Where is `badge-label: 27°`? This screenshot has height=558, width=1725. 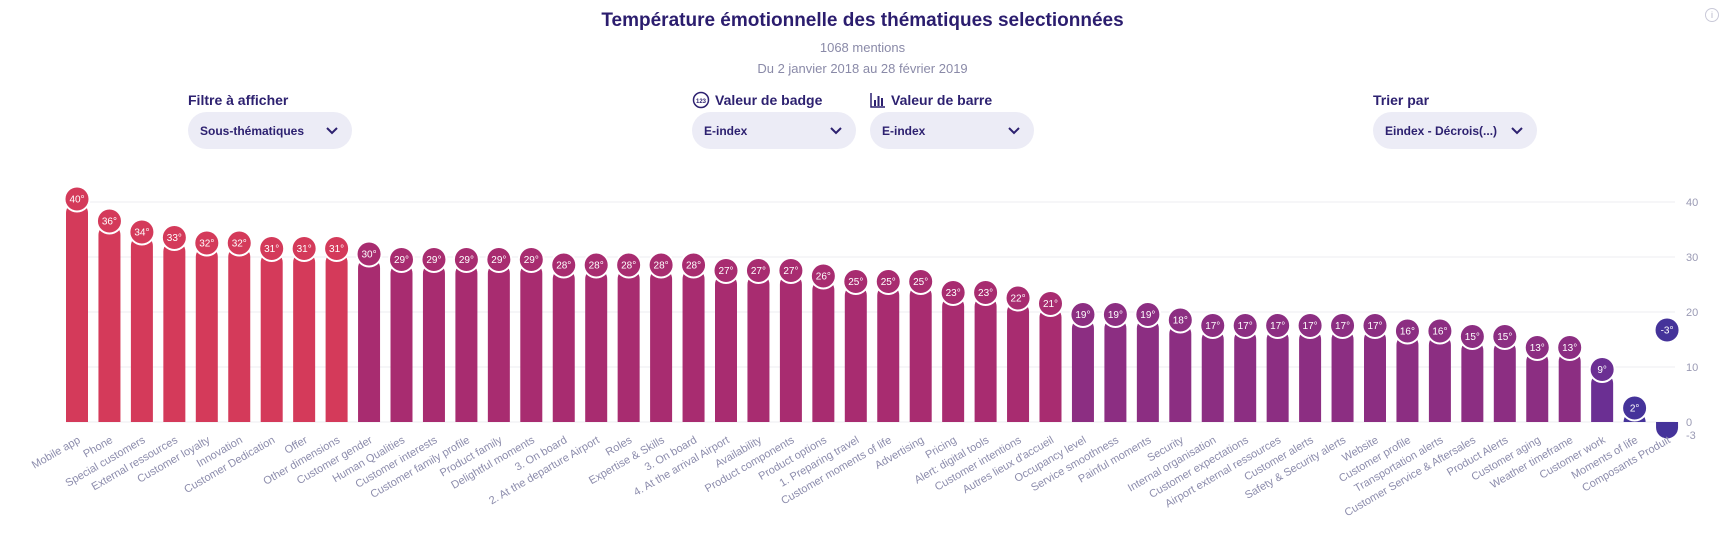 badge-label: 27° is located at coordinates (758, 271).